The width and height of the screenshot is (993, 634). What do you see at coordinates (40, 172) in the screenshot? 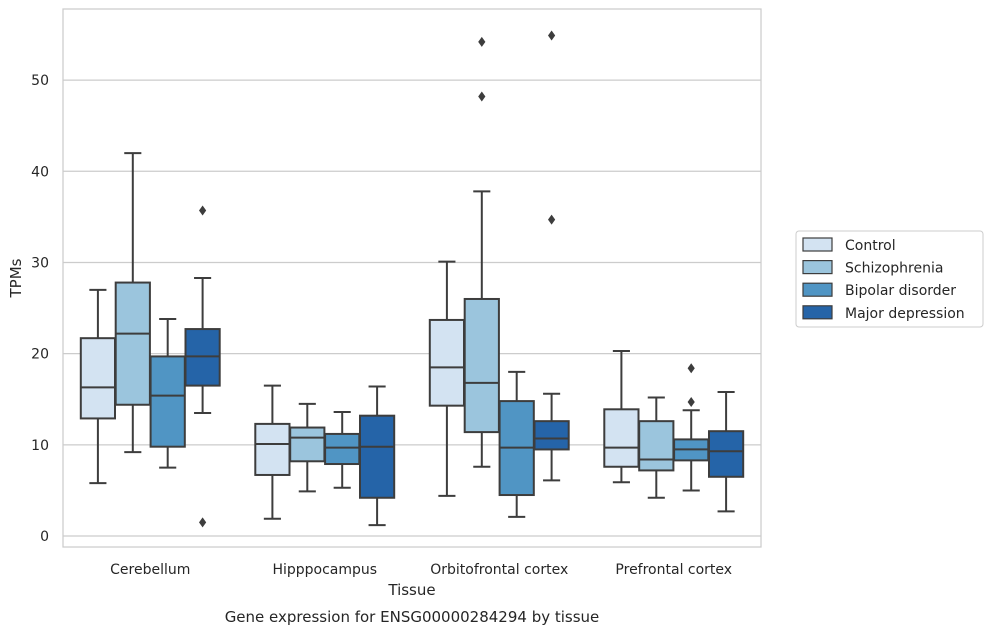
I see `y-tick-label-40: 40` at bounding box center [40, 172].